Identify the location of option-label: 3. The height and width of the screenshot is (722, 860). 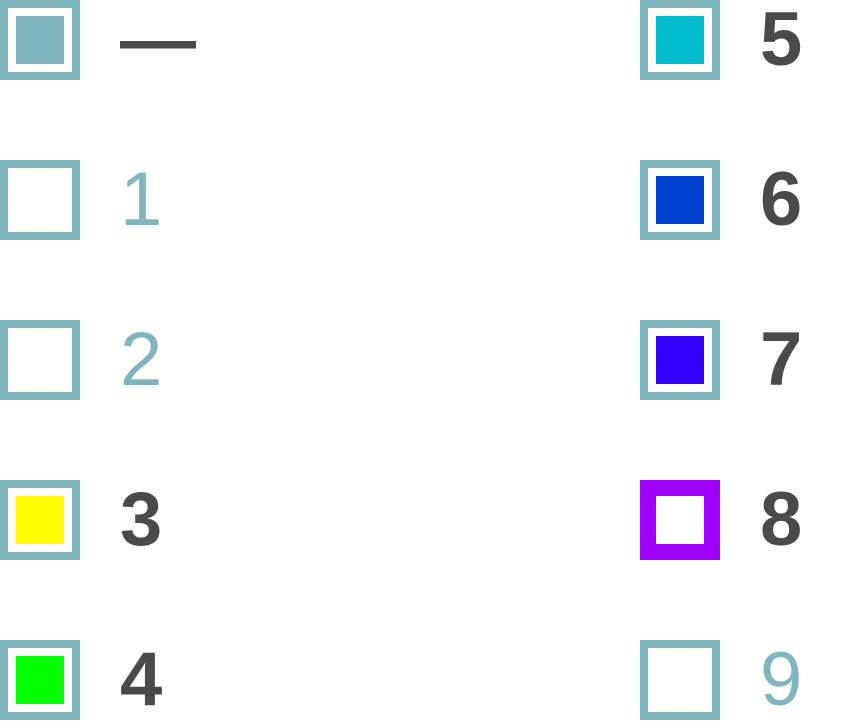
(141, 519).